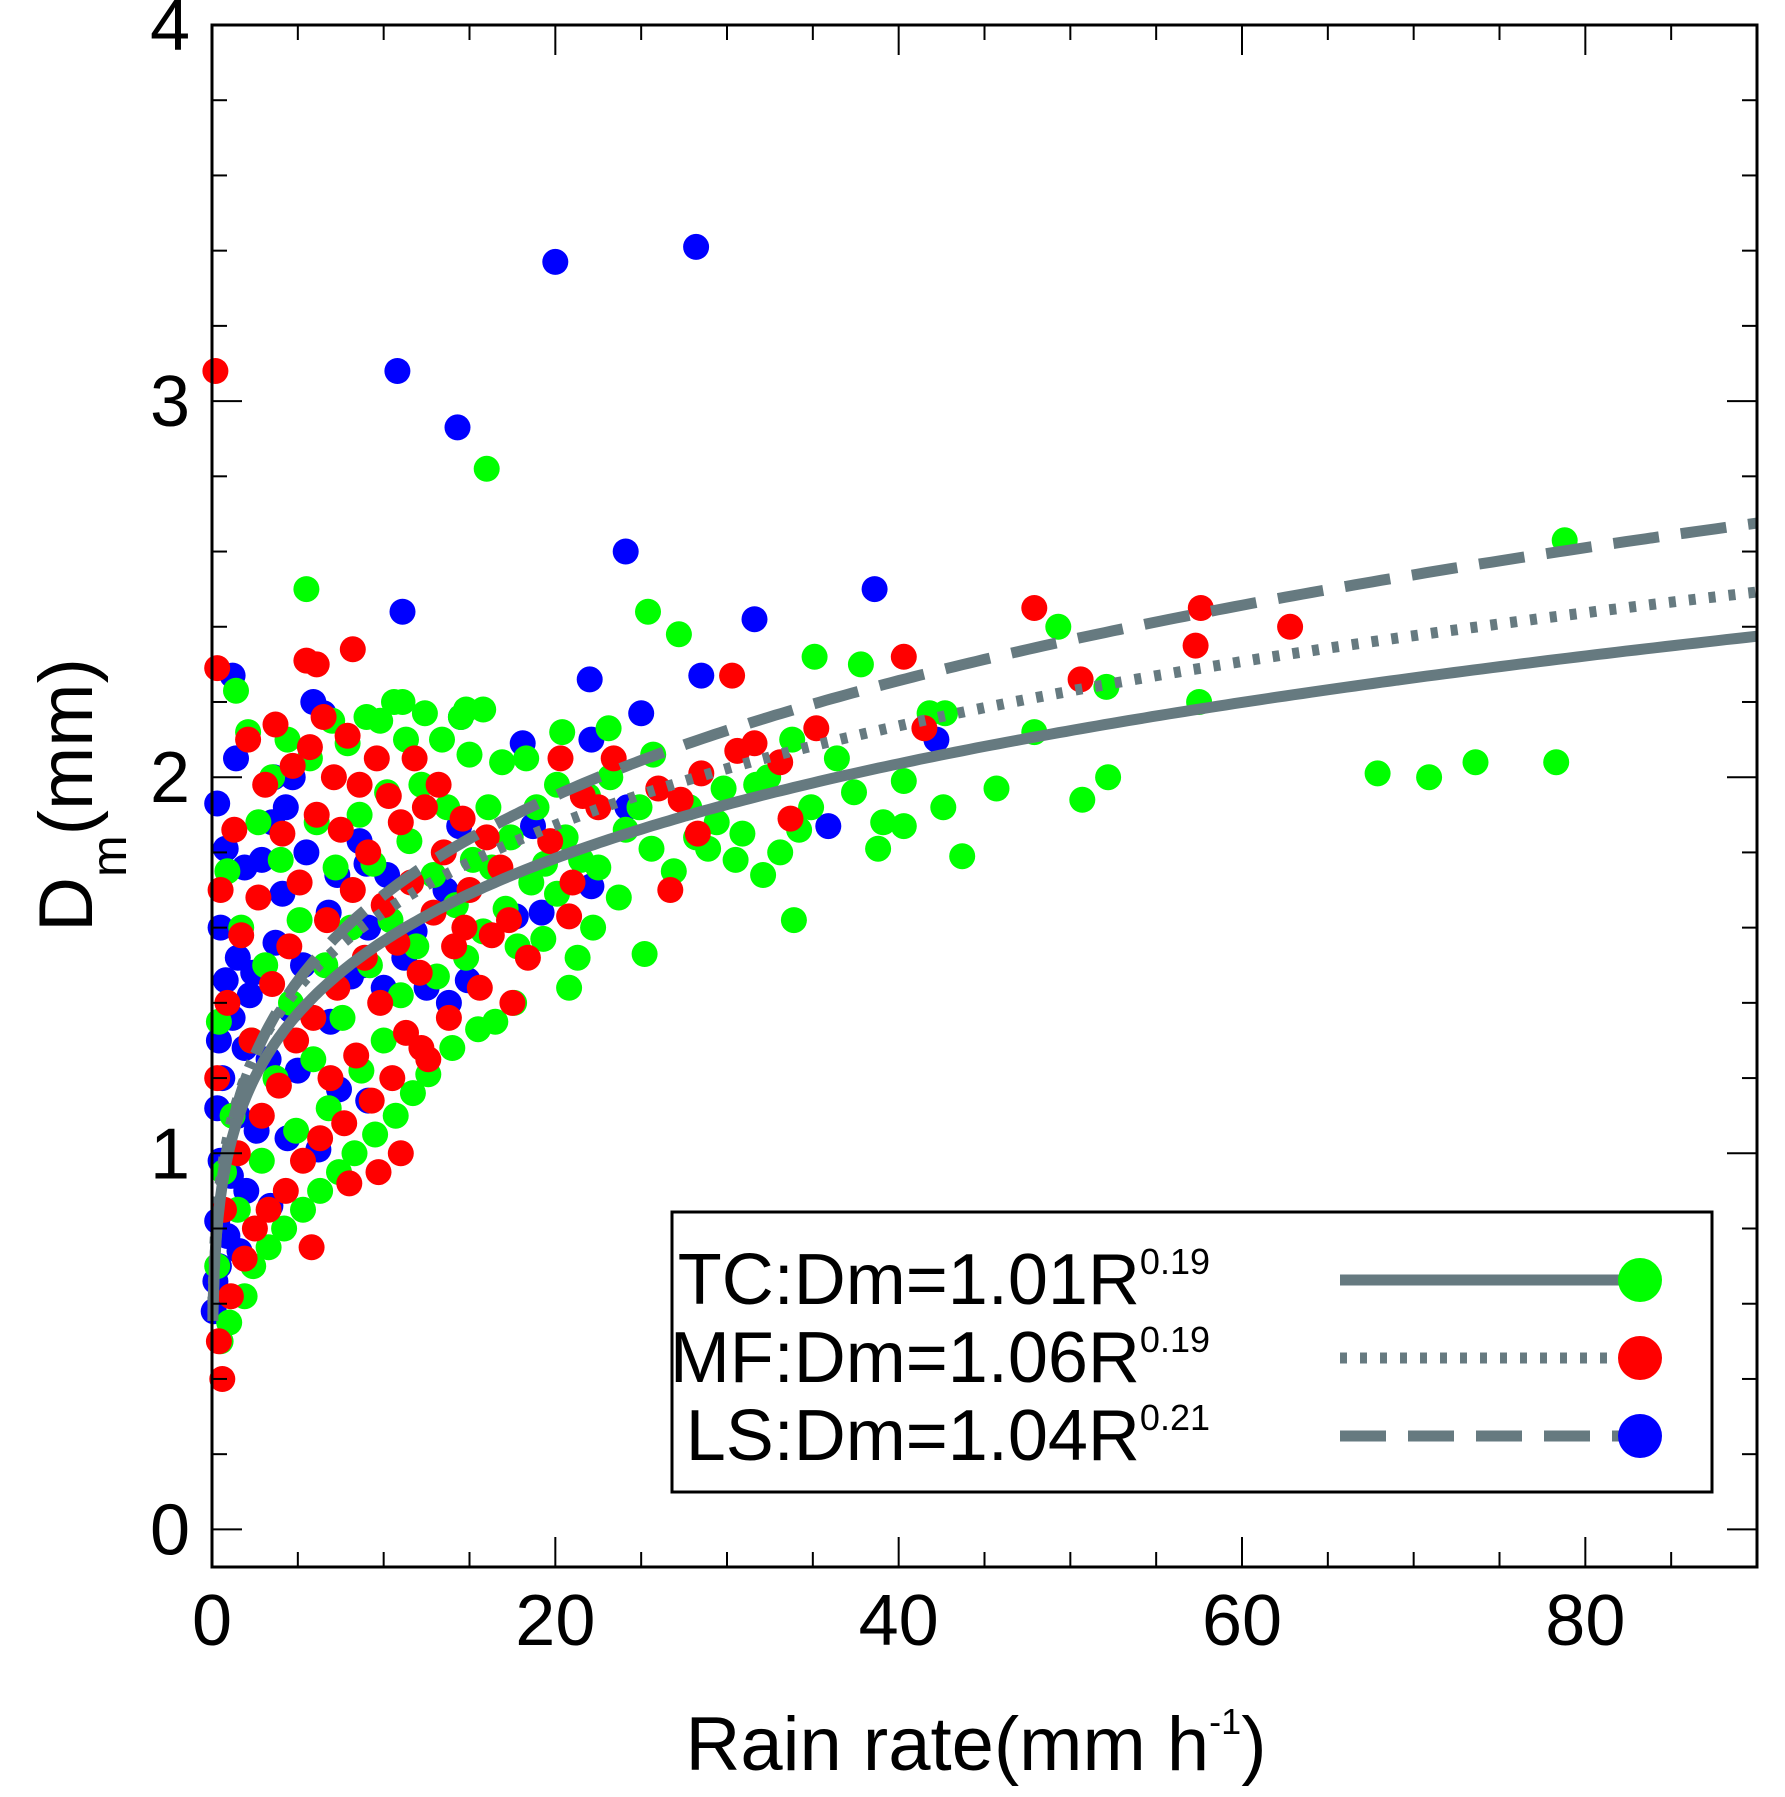  What do you see at coordinates (975, 1744) in the screenshot?
I see `x-axis-title: Rain rate(mm h-1)` at bounding box center [975, 1744].